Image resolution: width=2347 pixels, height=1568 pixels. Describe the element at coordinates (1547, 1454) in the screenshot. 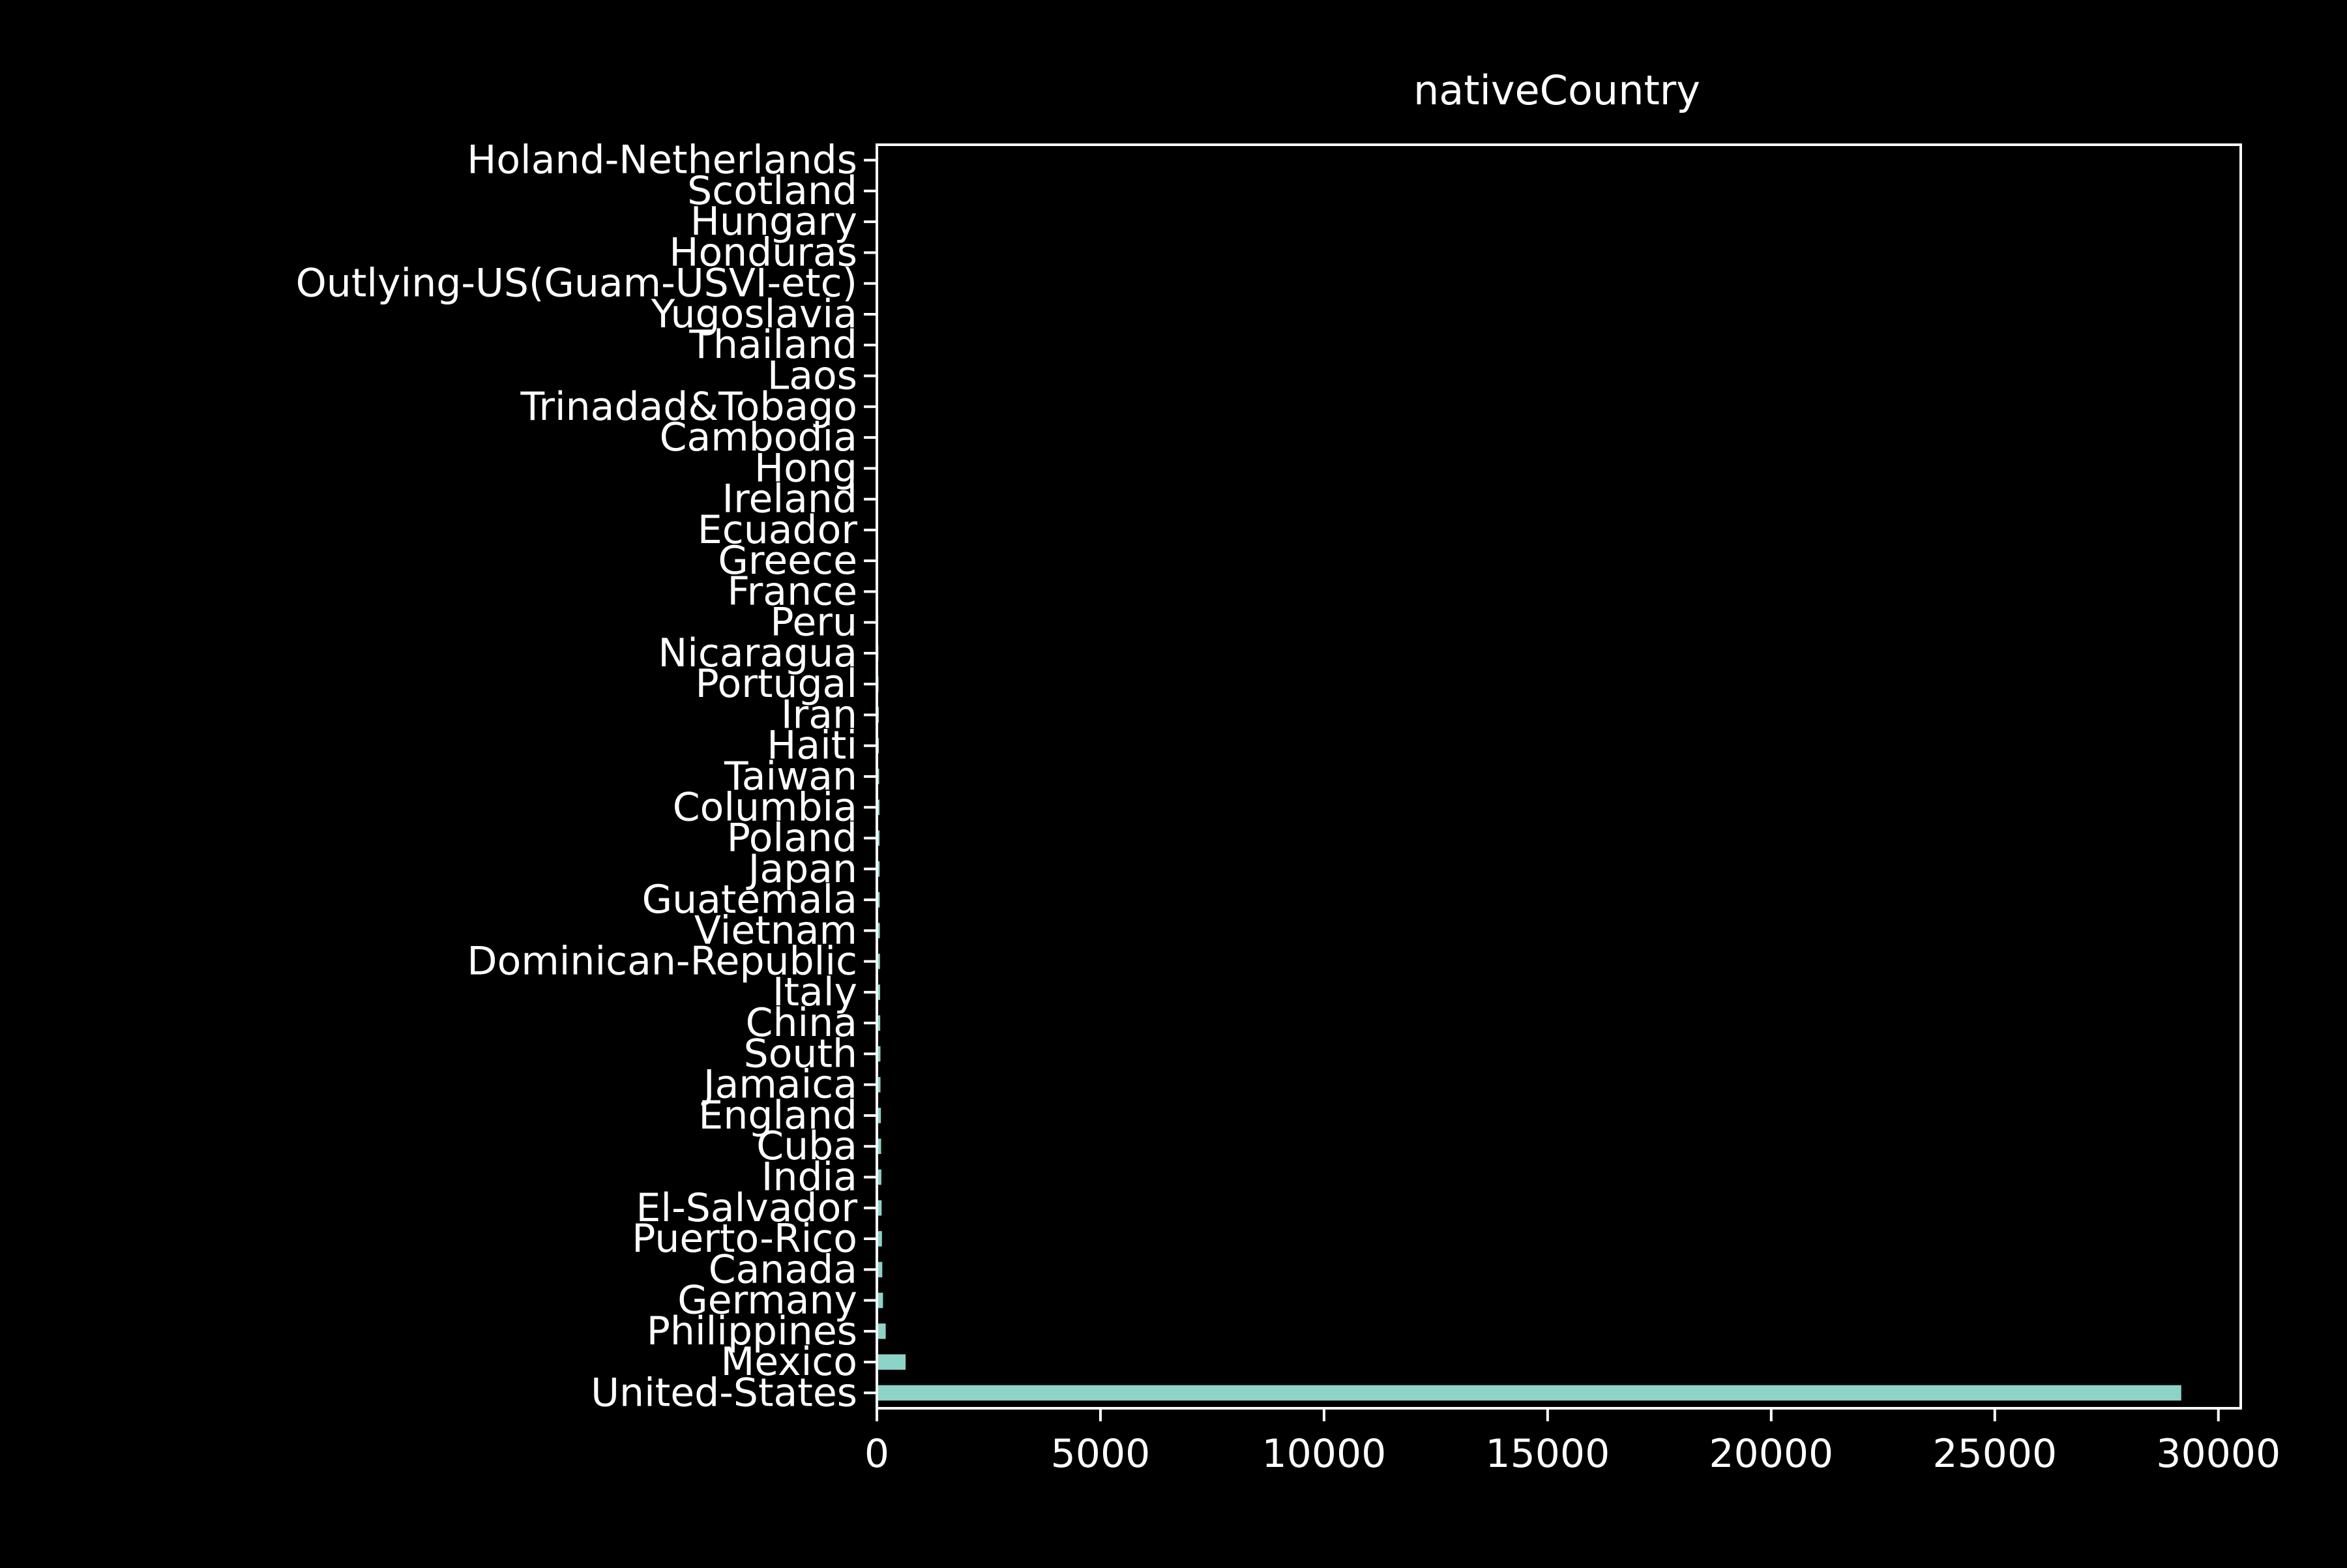

I see `x-tick-label: 15000` at that location.